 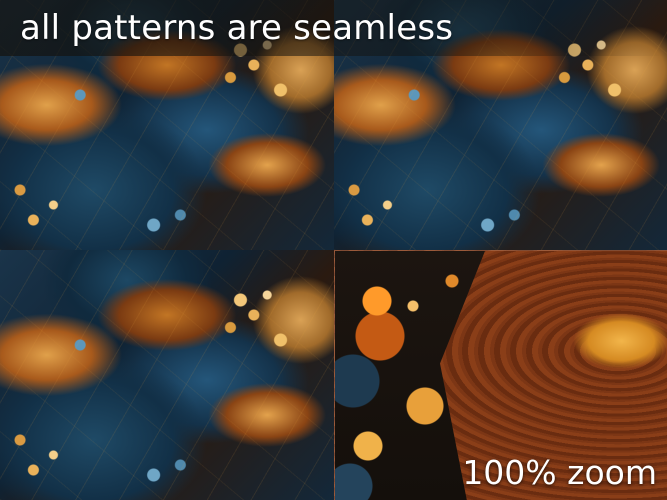 I want to click on headline-text: all patterns are seamless, so click(x=237, y=28).